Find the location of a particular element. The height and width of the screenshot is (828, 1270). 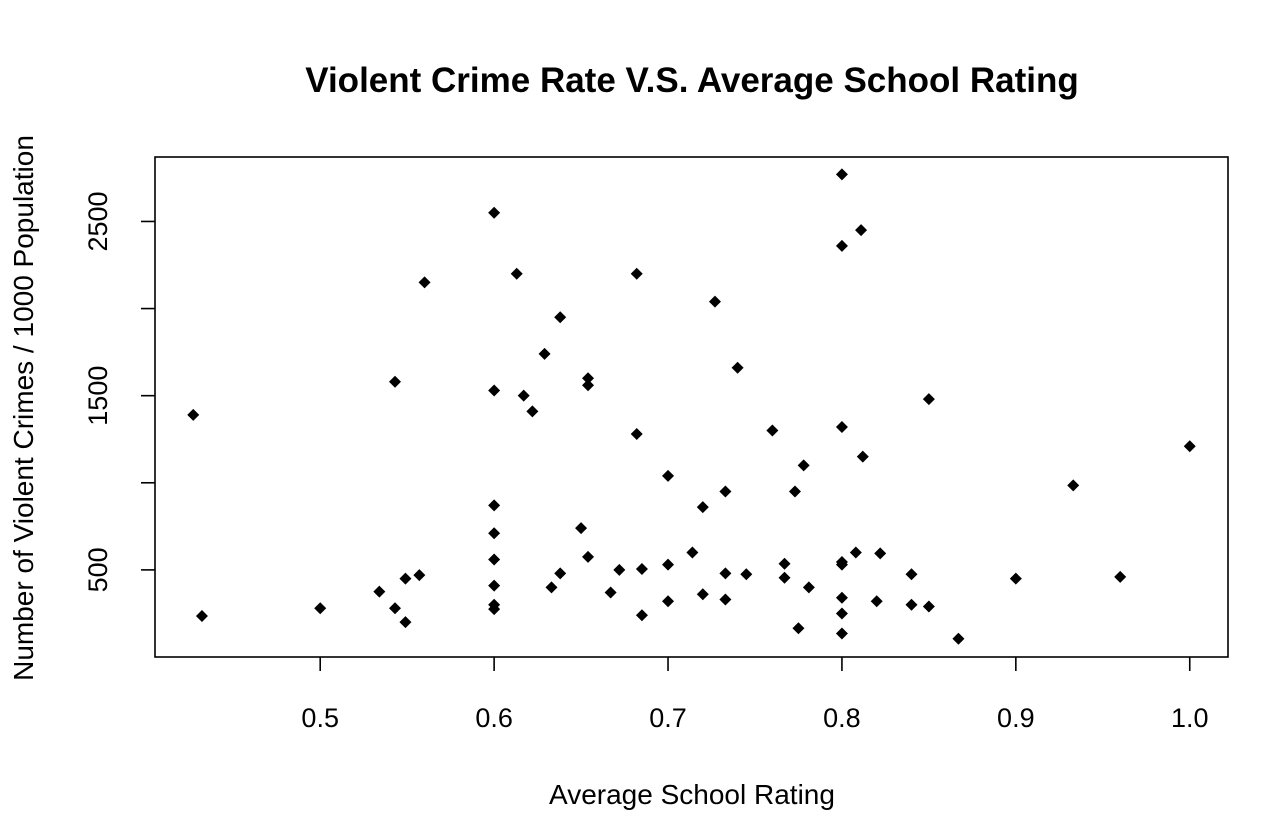

y-axis: 500 1500 2500 is located at coordinates (119, 391).